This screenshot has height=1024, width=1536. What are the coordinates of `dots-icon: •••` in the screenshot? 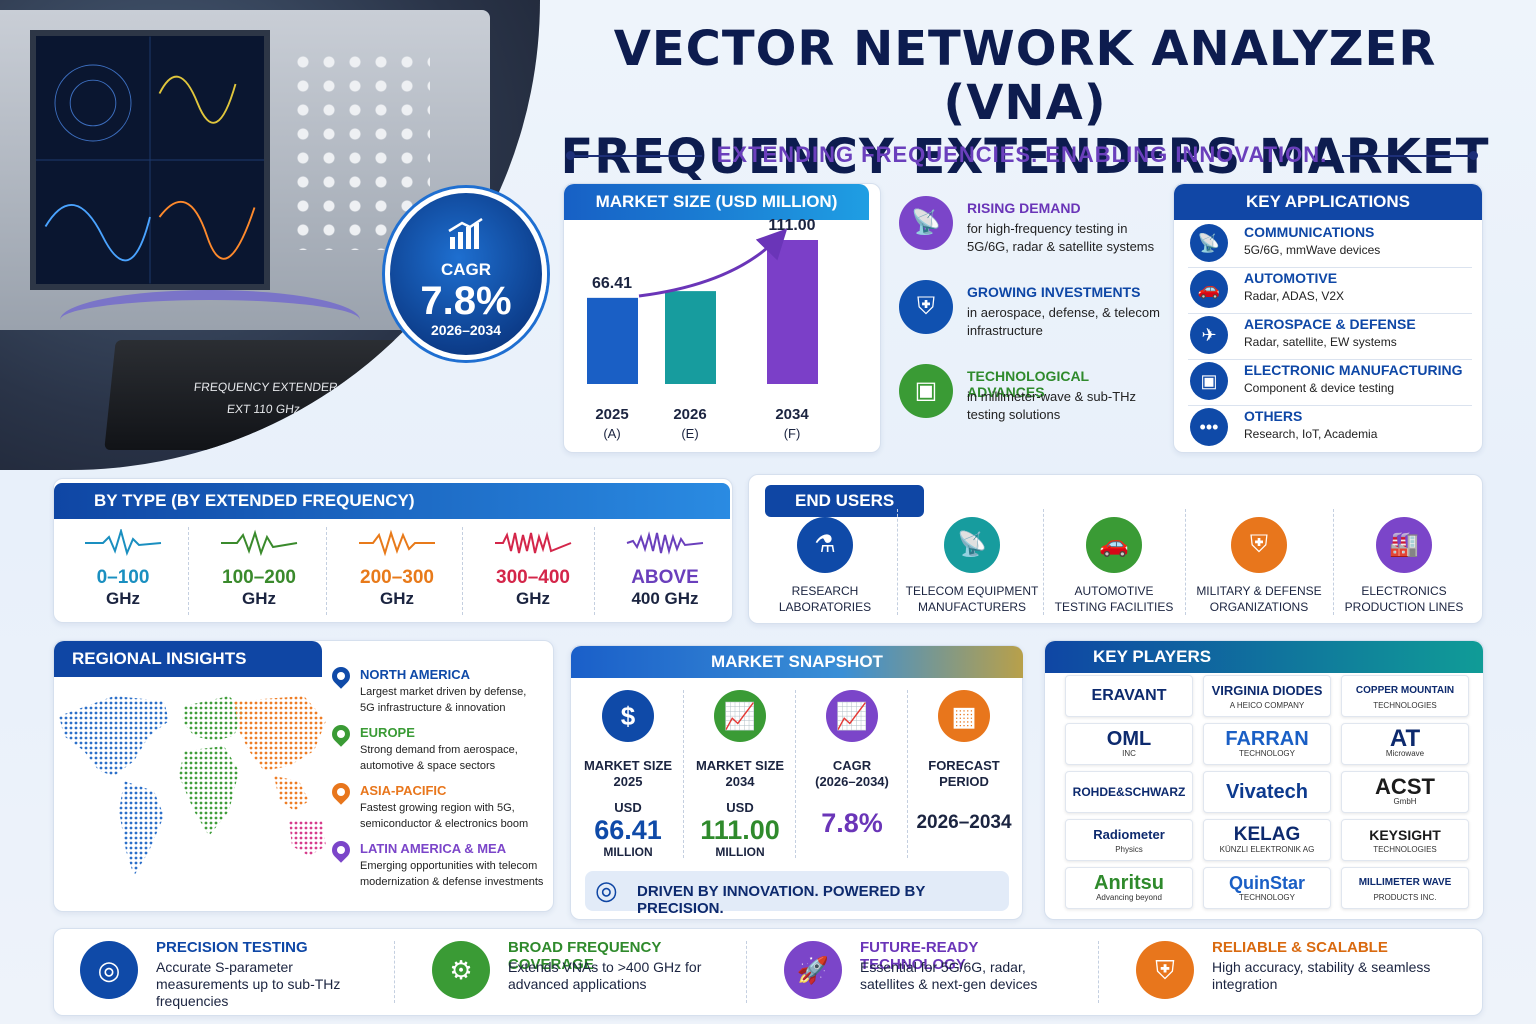 It's located at (1209, 427).